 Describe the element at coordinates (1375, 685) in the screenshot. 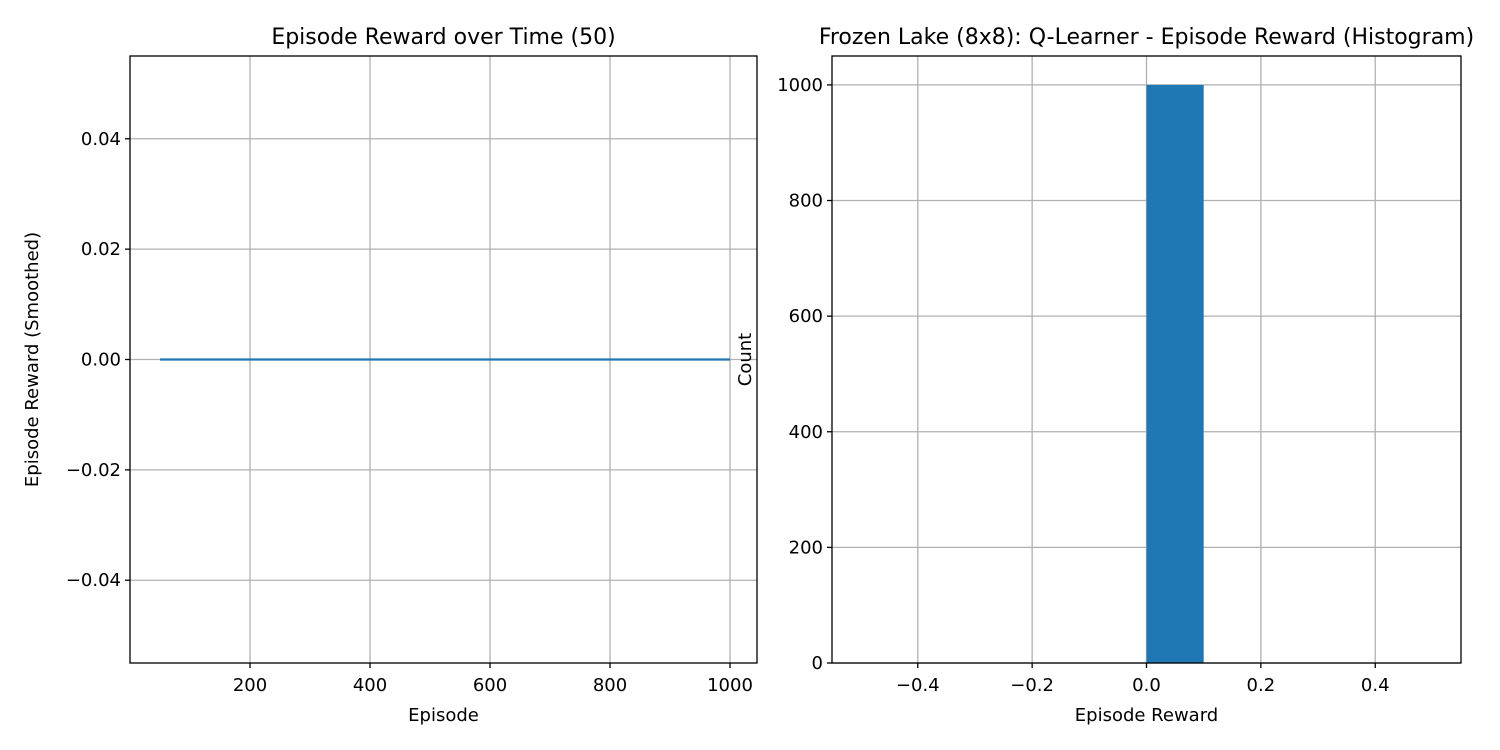

I see `x-tick-label: 0.4` at that location.